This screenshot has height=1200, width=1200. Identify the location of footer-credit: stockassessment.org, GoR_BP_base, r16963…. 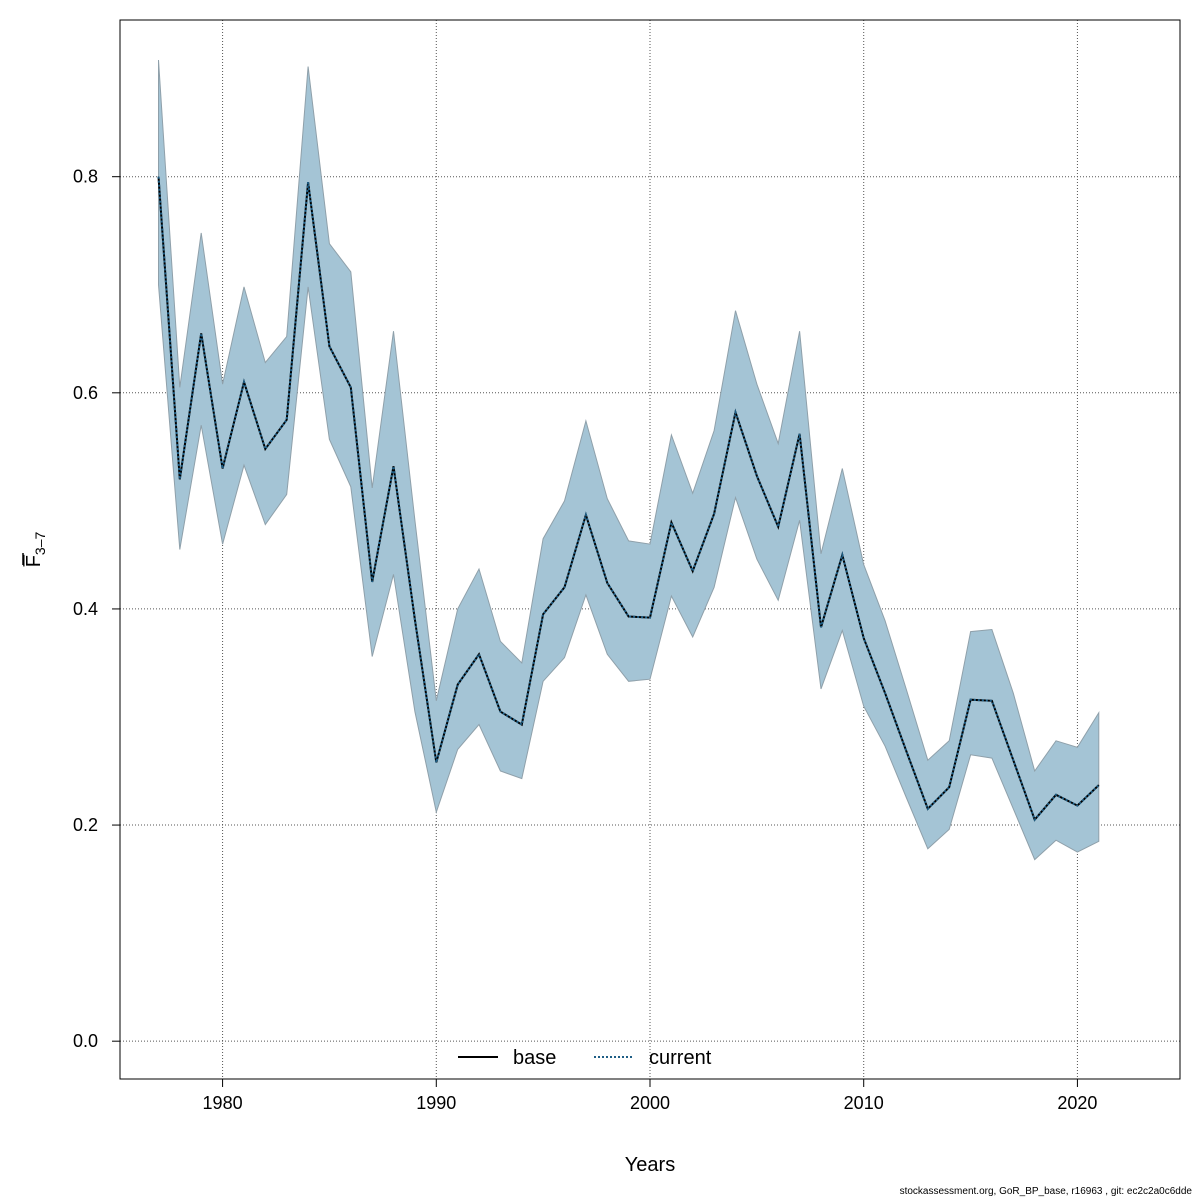
(1045, 1191).